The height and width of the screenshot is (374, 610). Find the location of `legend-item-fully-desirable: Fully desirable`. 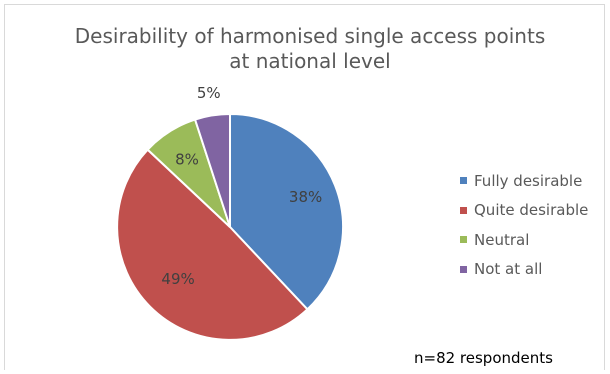

legend-item-fully-desirable: Fully desirable is located at coordinates (524, 180).